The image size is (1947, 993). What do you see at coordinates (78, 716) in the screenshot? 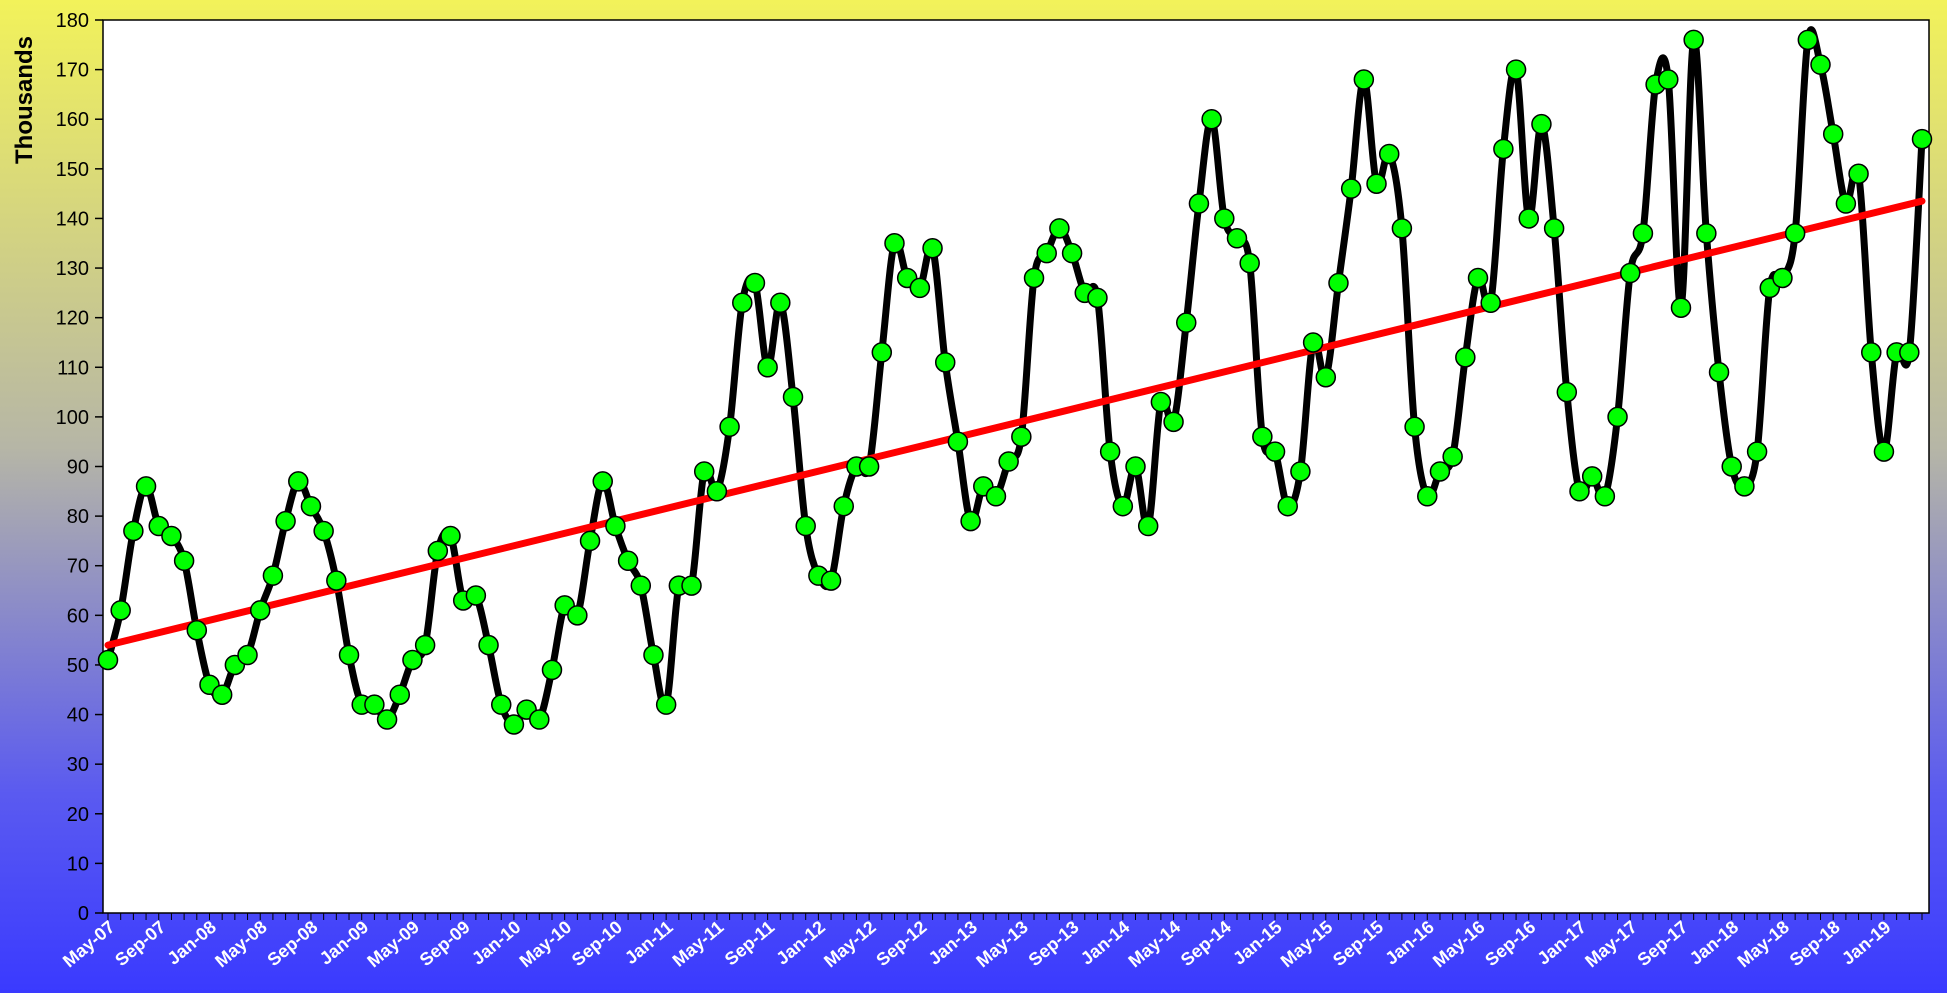
I see `y-tick-label: 40` at bounding box center [78, 716].